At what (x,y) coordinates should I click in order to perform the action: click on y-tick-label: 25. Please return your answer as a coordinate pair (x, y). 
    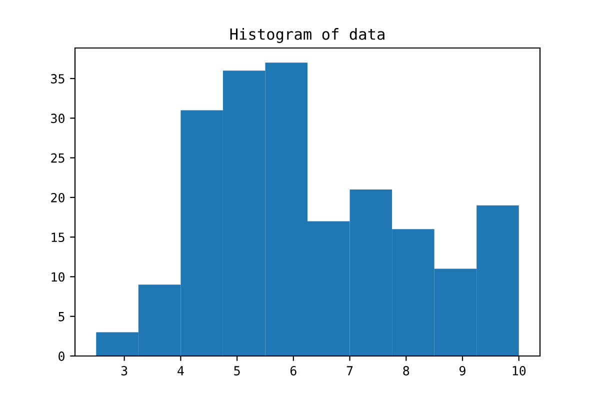
    Looking at the image, I should click on (57, 158).